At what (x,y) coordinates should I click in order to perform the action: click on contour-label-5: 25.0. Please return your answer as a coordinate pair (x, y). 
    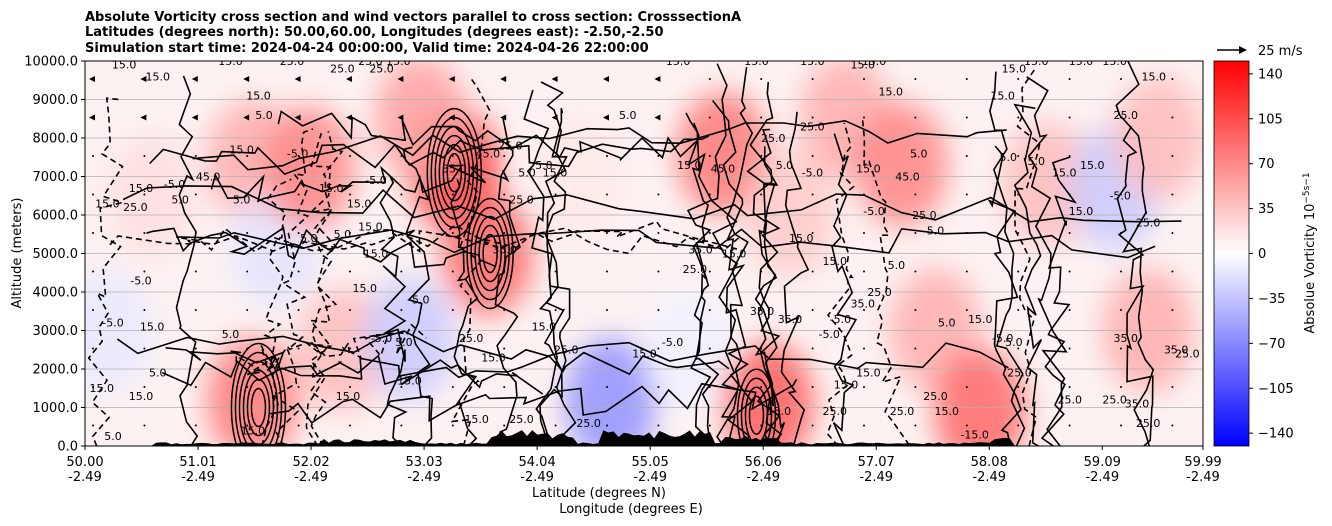
    Looking at the image, I should click on (381, 69).